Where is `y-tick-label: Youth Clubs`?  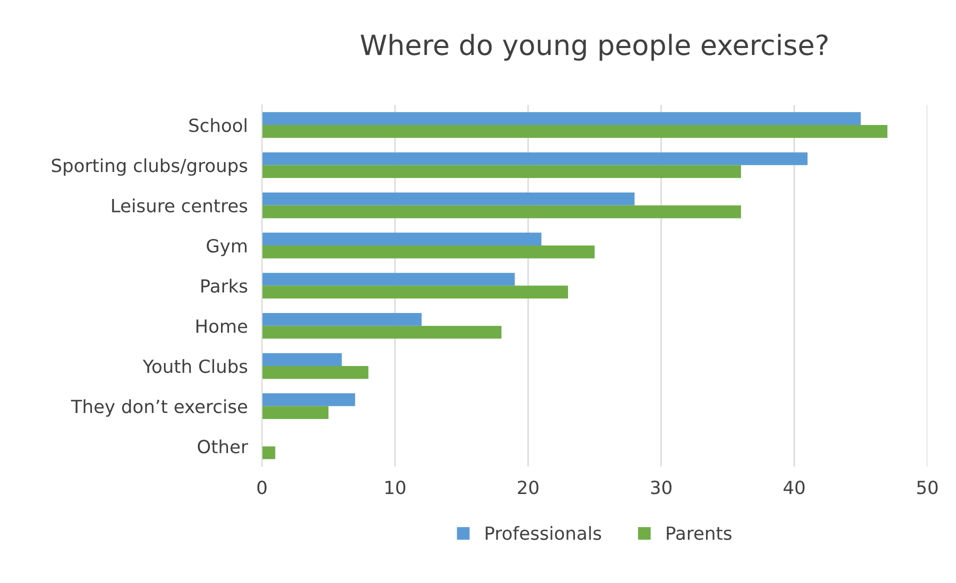
y-tick-label: Youth Clubs is located at coordinates (195, 366).